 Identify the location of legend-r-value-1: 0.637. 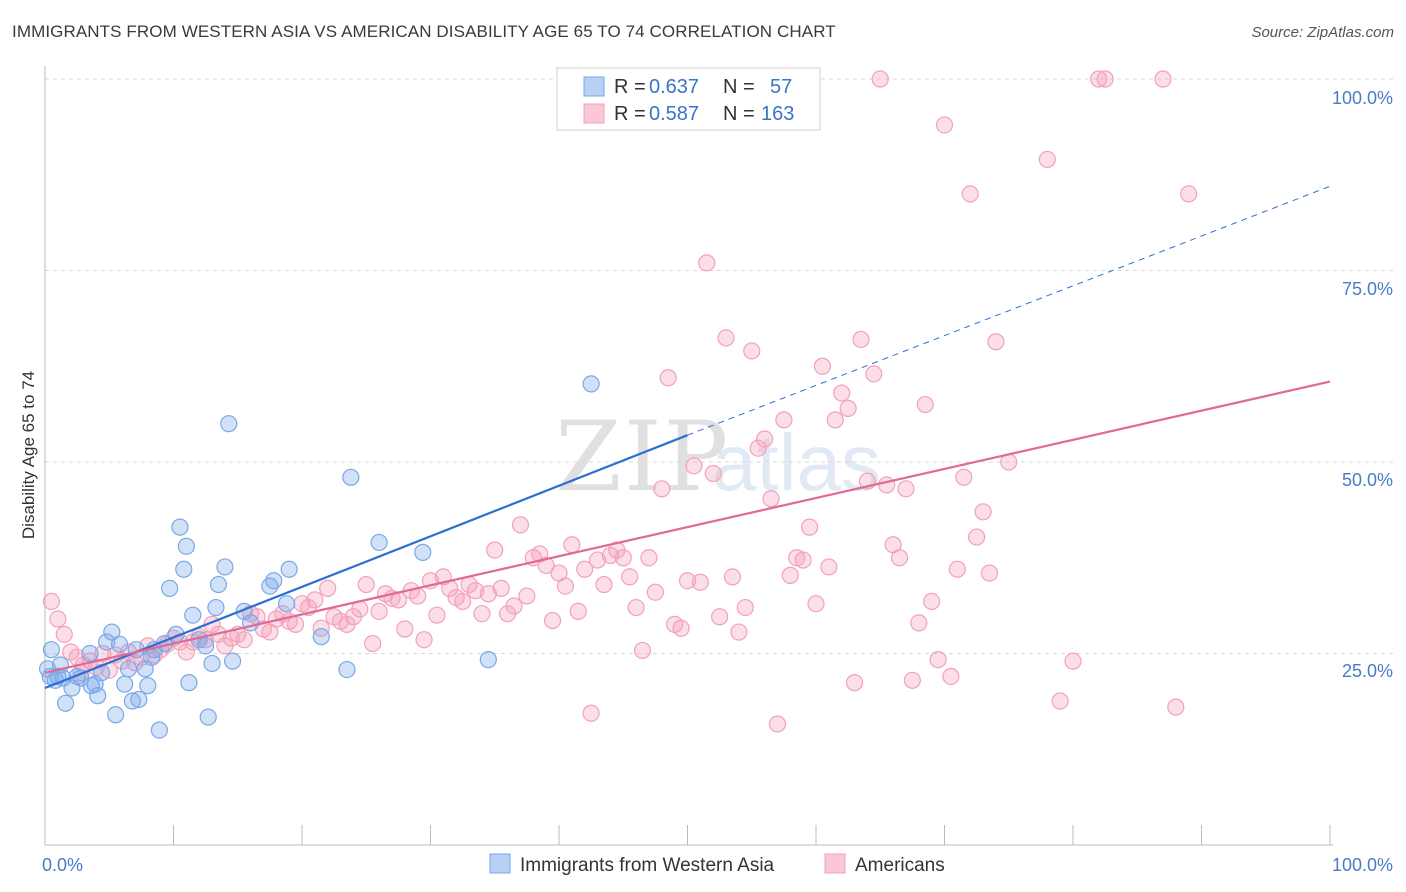
(674, 87).